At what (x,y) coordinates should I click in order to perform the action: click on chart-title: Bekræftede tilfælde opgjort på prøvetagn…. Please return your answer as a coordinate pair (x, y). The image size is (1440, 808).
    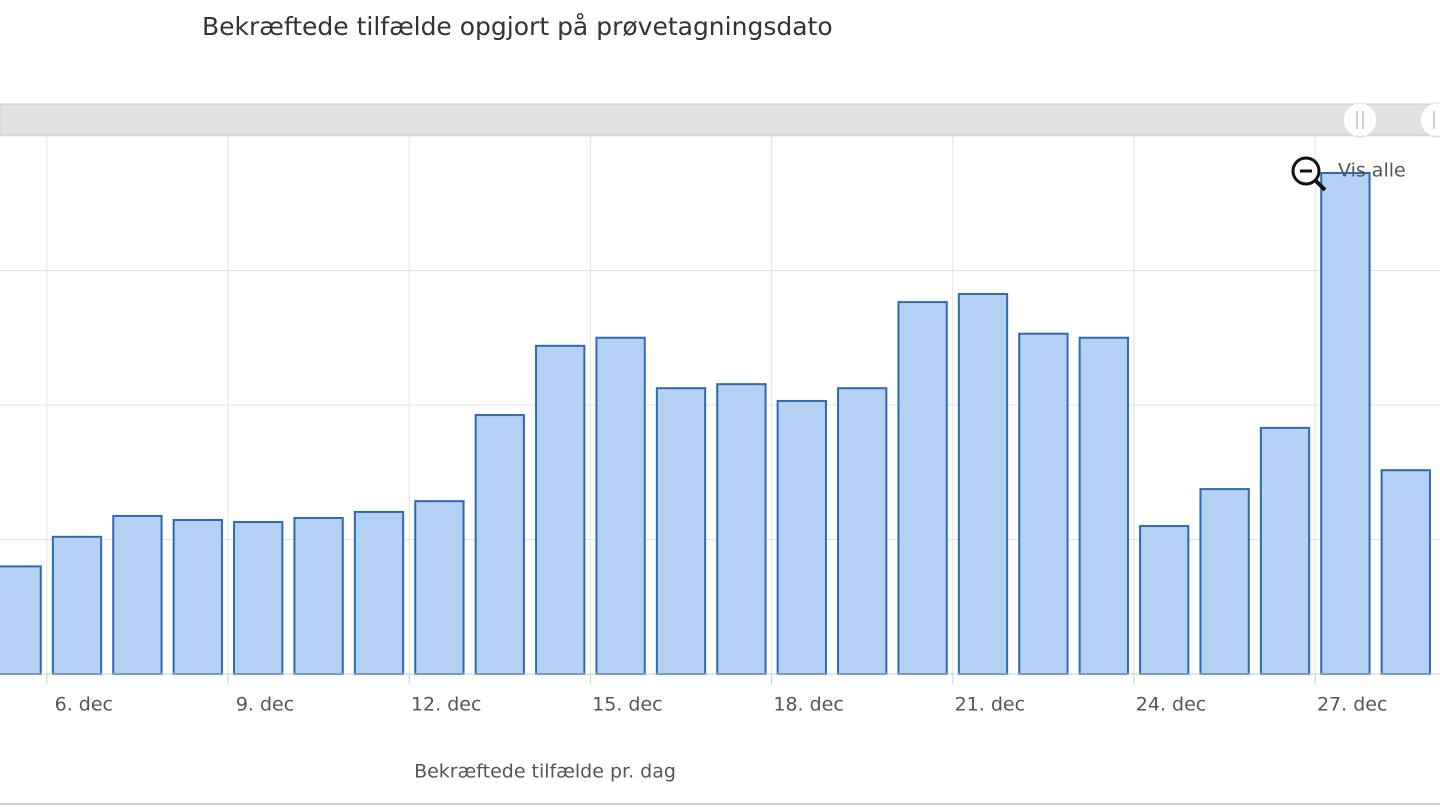
    Looking at the image, I should click on (517, 26).